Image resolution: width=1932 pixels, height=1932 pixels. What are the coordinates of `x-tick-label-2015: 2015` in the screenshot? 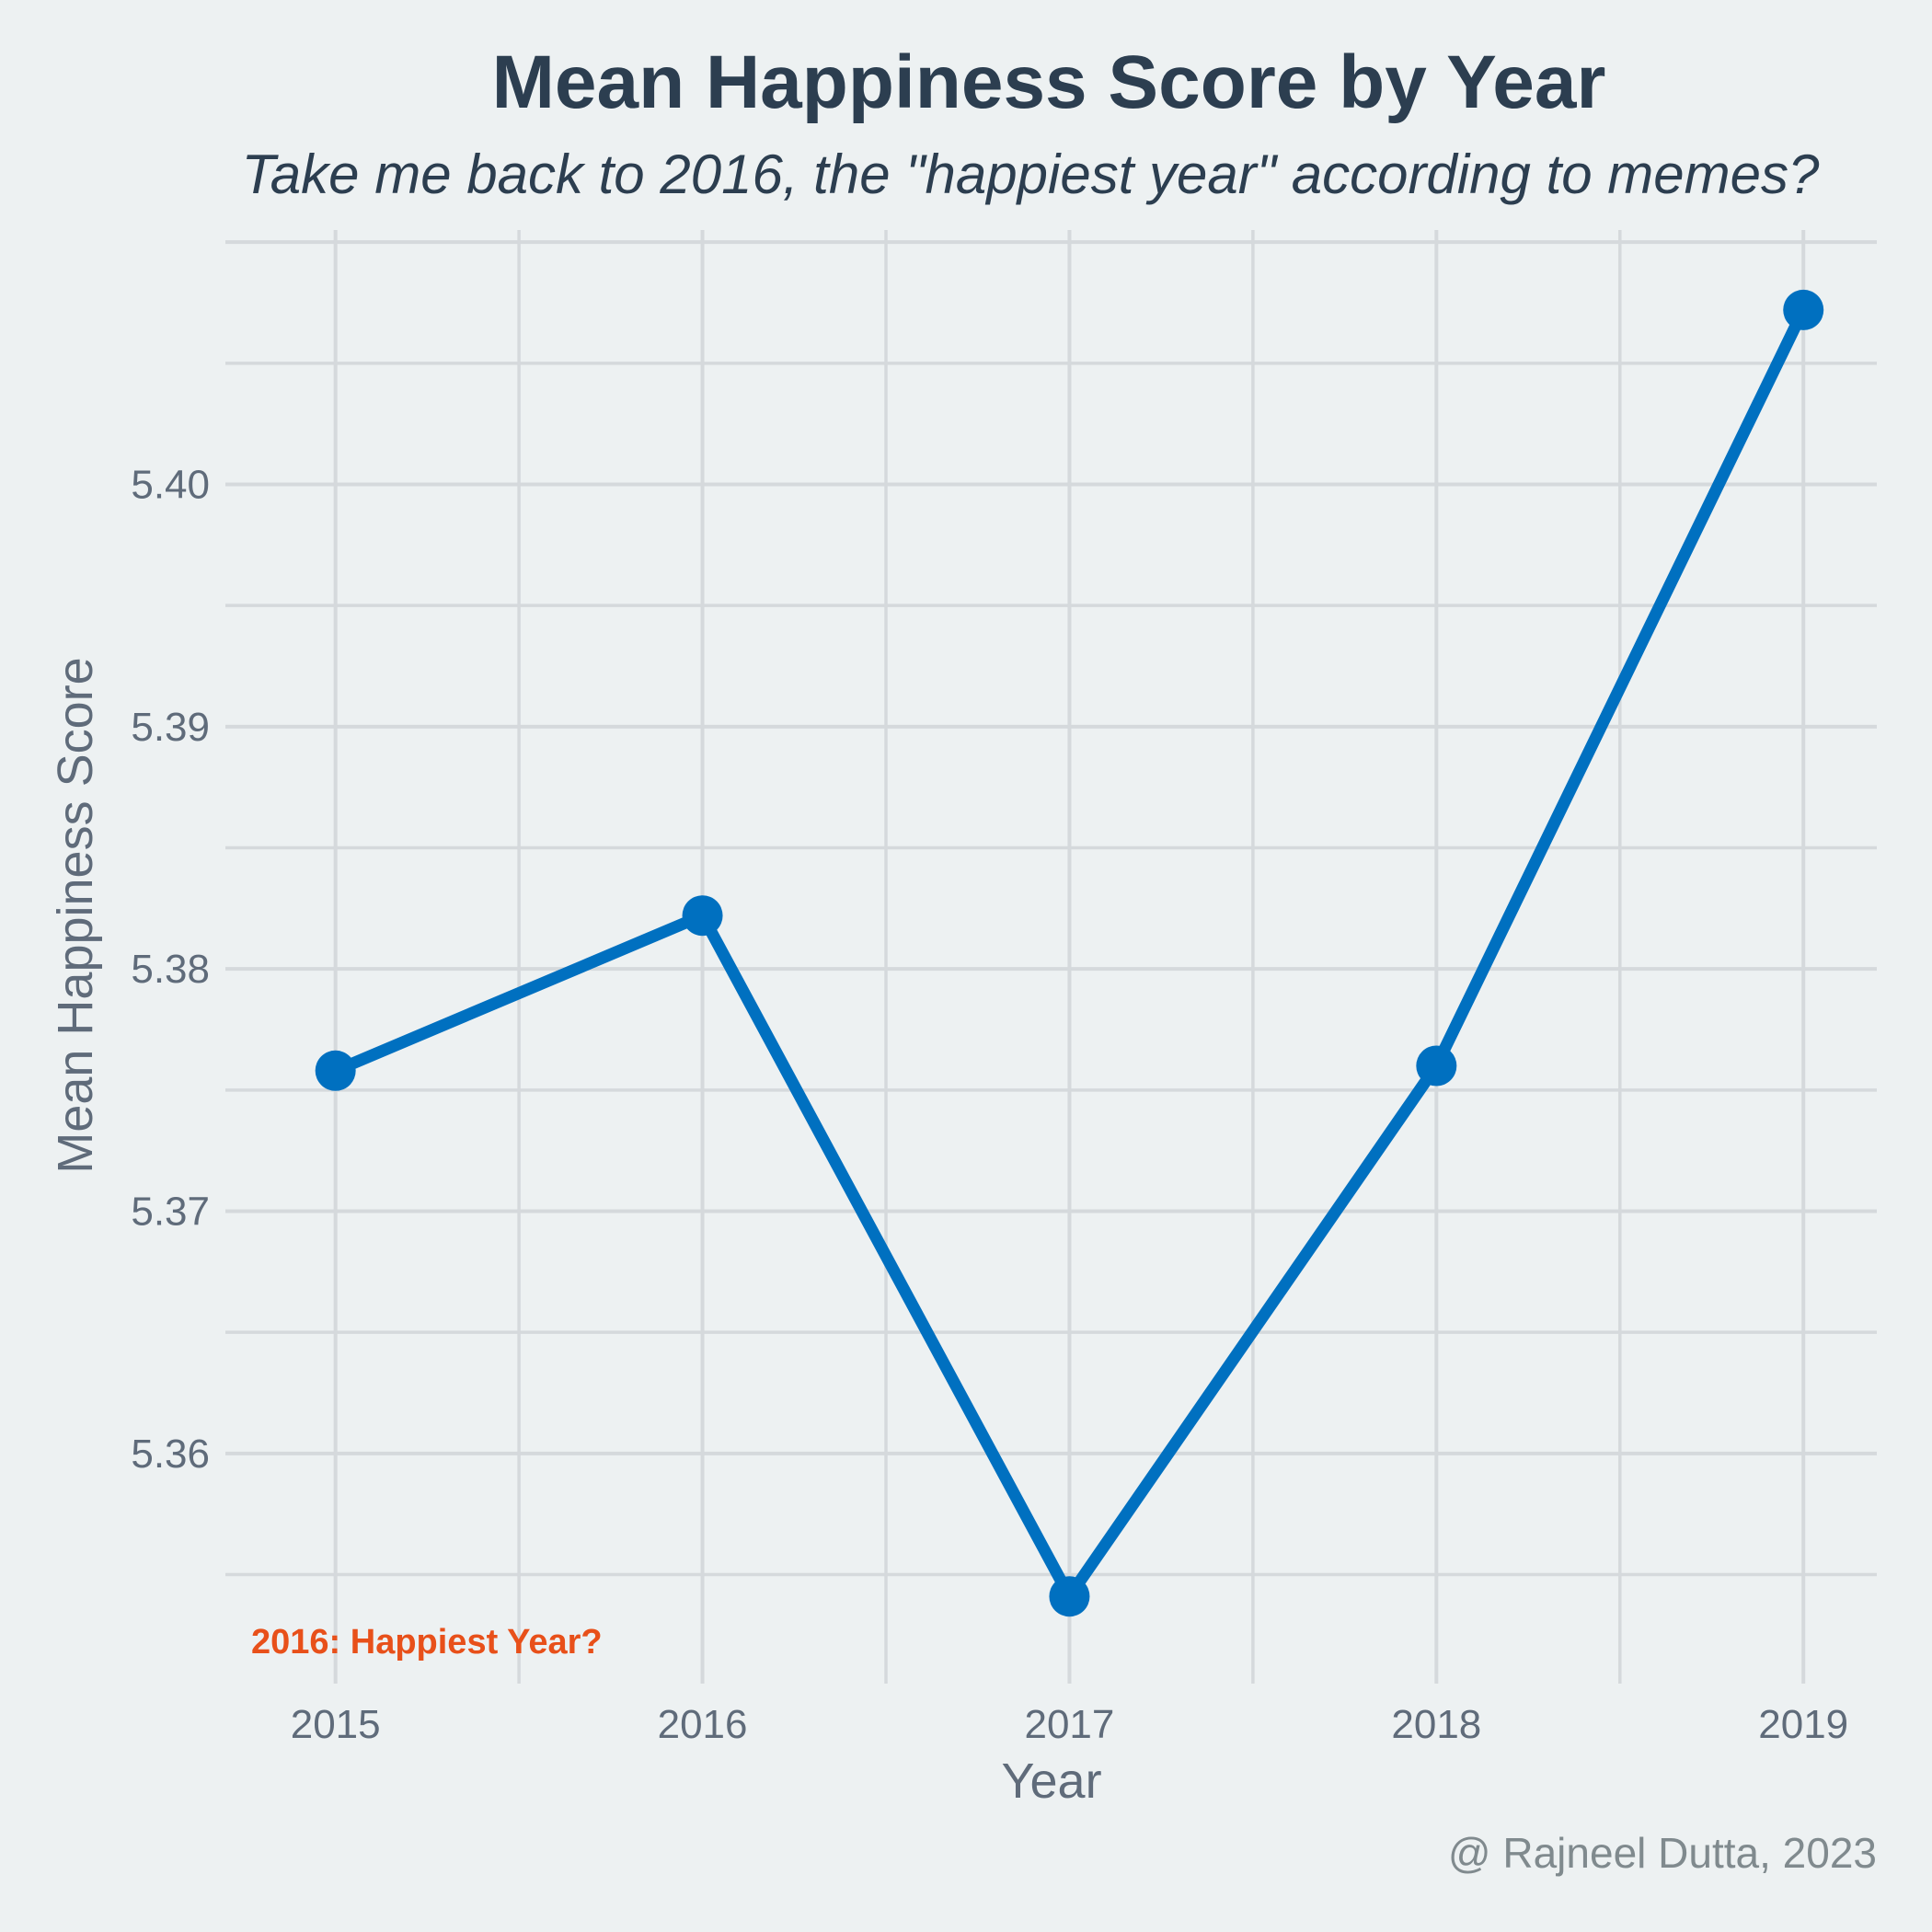 It's located at (336, 1724).